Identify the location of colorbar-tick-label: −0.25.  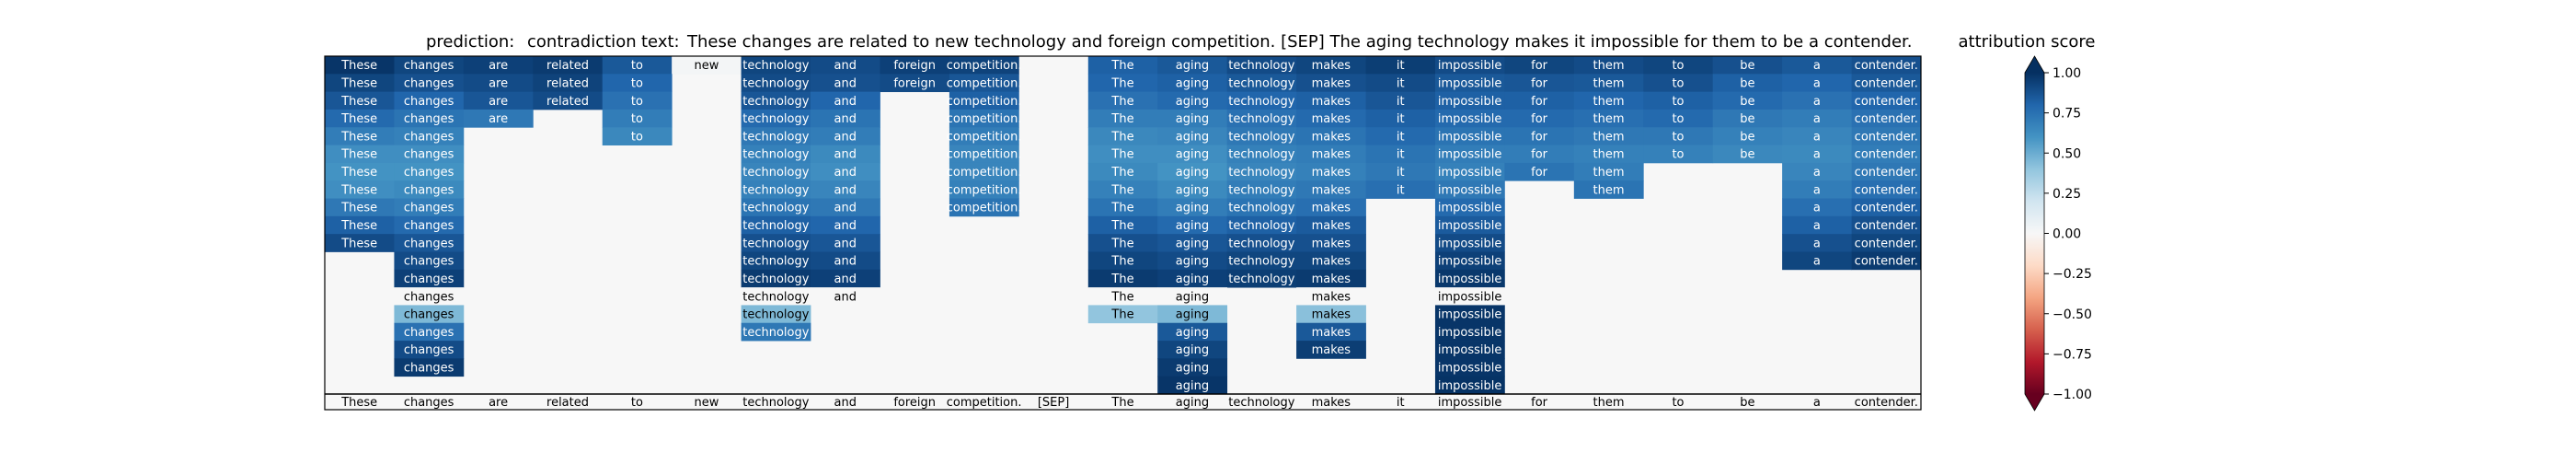
(2072, 274).